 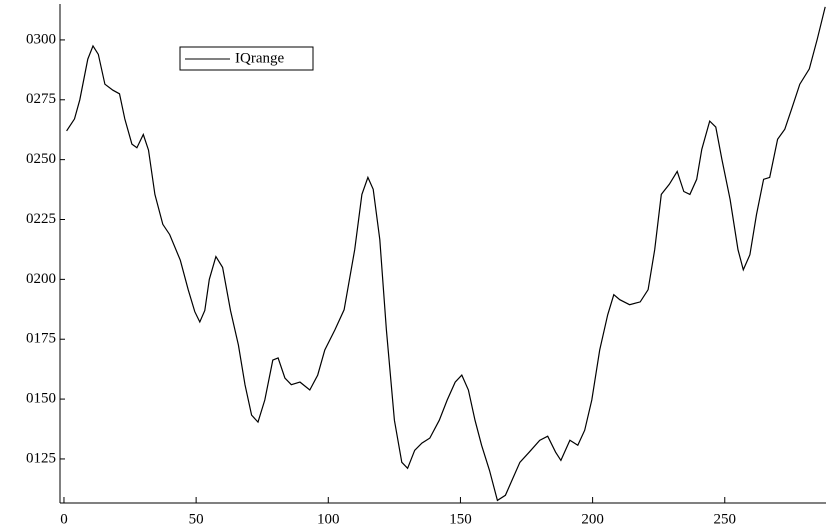 I want to click on y-tick-label: 0250, so click(x=41, y=159).